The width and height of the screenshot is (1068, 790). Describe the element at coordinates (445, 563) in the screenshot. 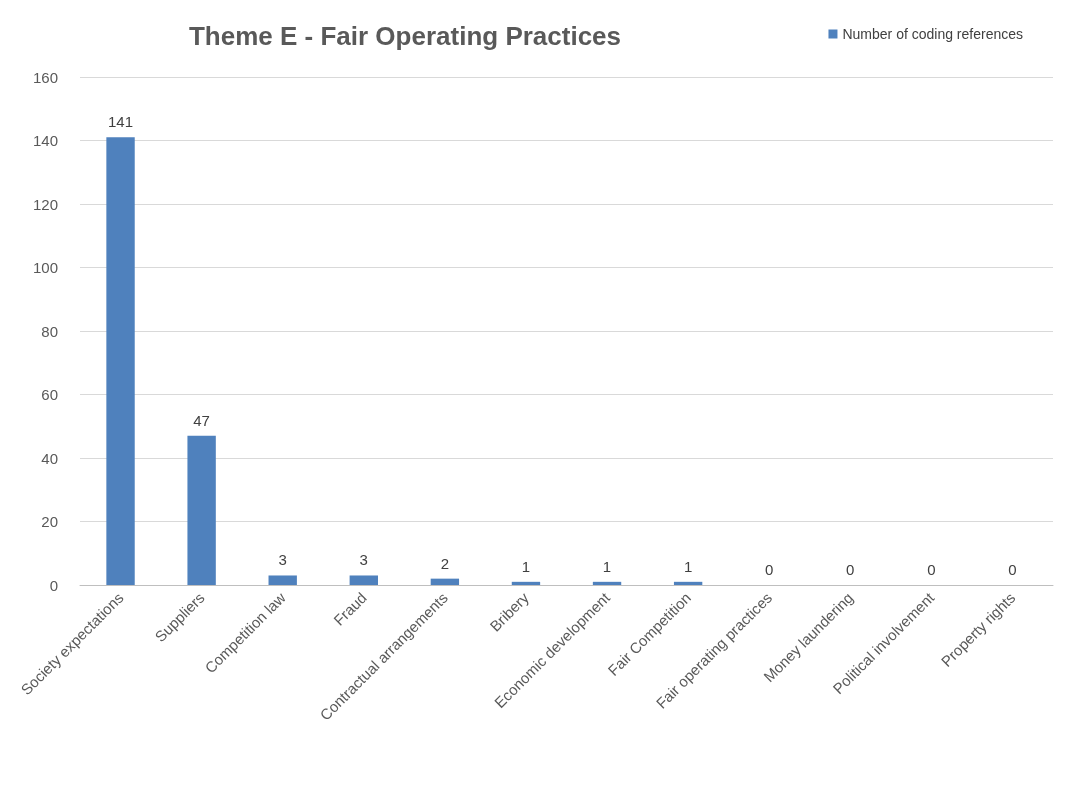

I see `data-label: 2` at that location.